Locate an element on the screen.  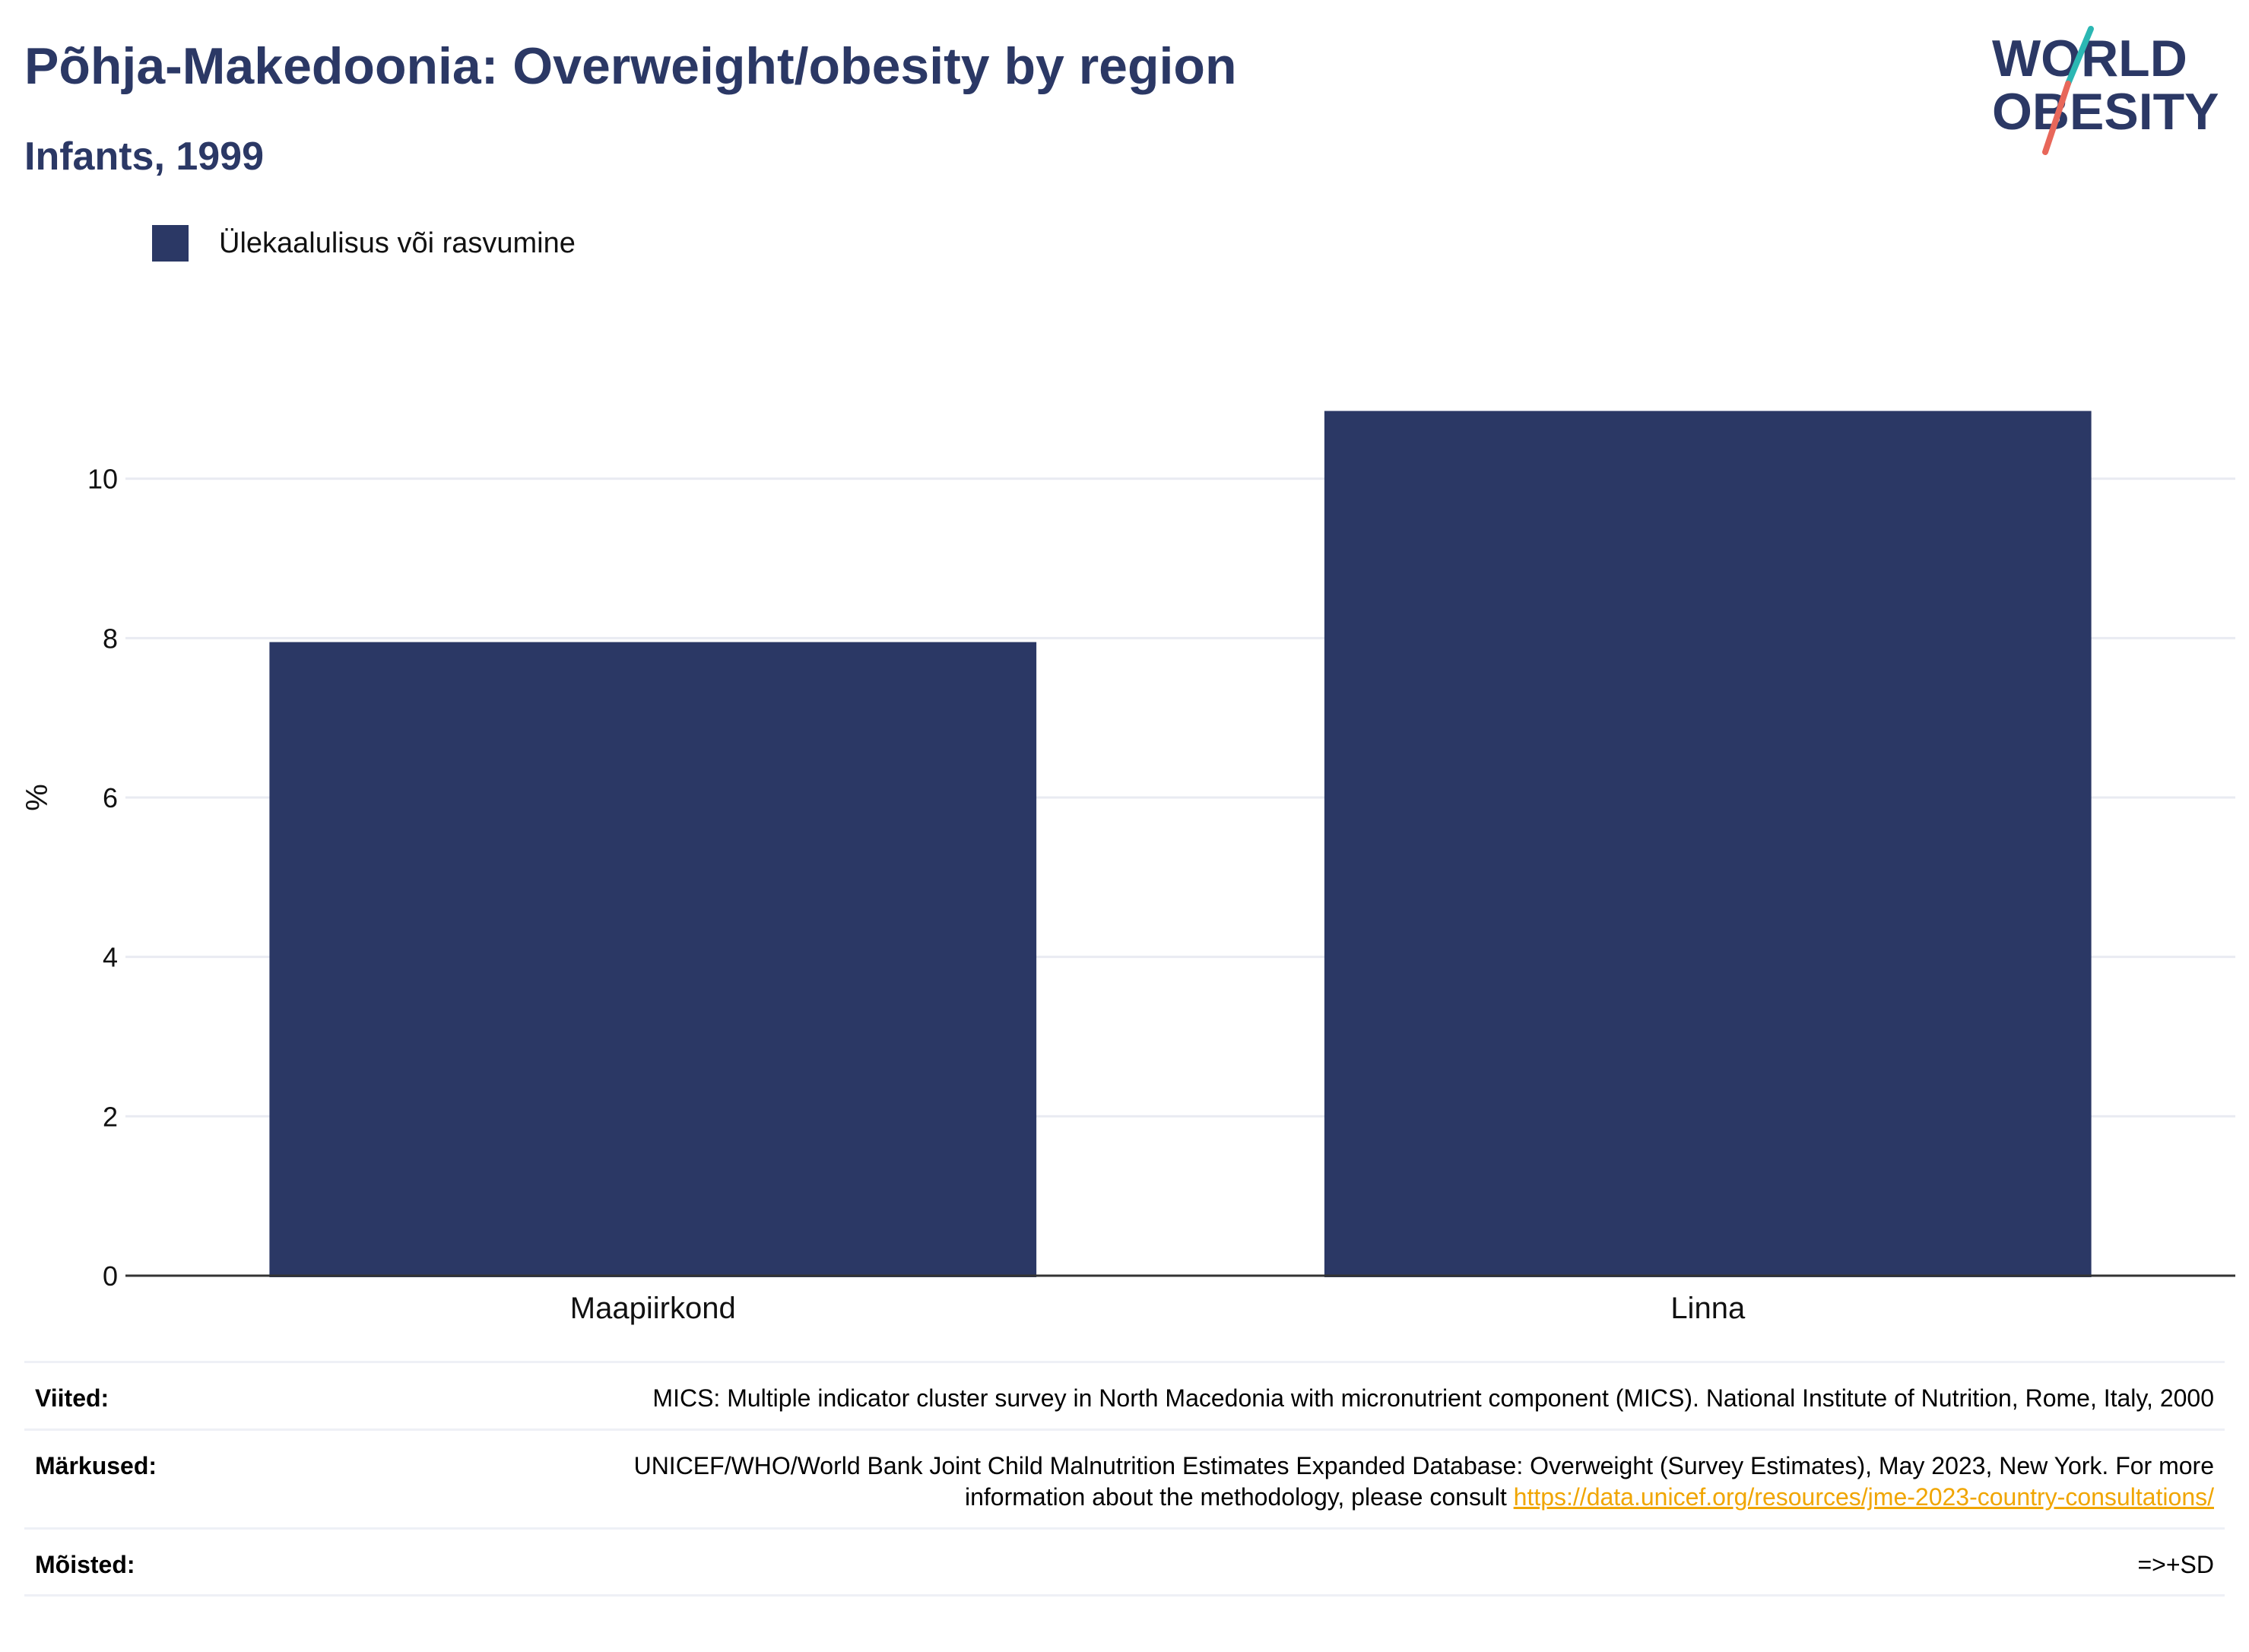
x-tick-label: Linna is located at coordinates (1708, 1308).